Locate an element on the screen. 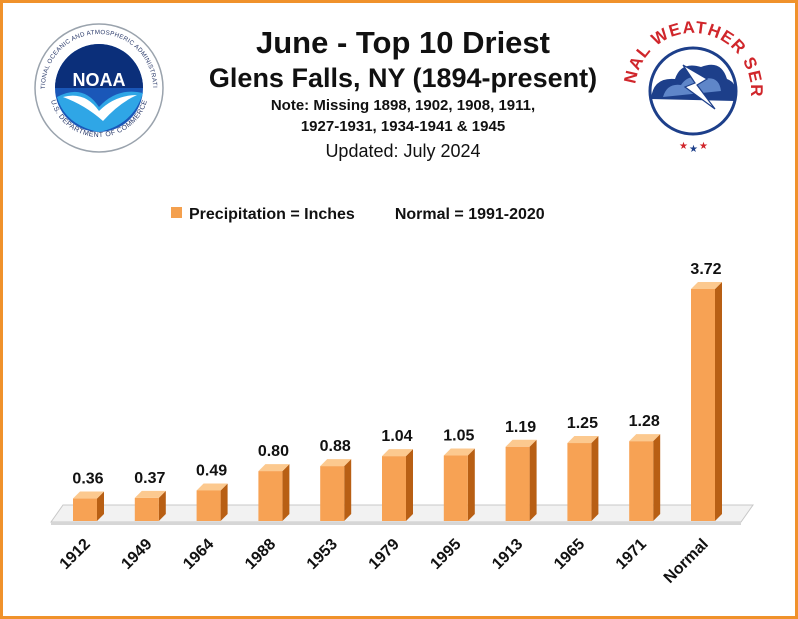 This screenshot has height=619, width=798. category-label: 1953 is located at coordinates (322, 554).